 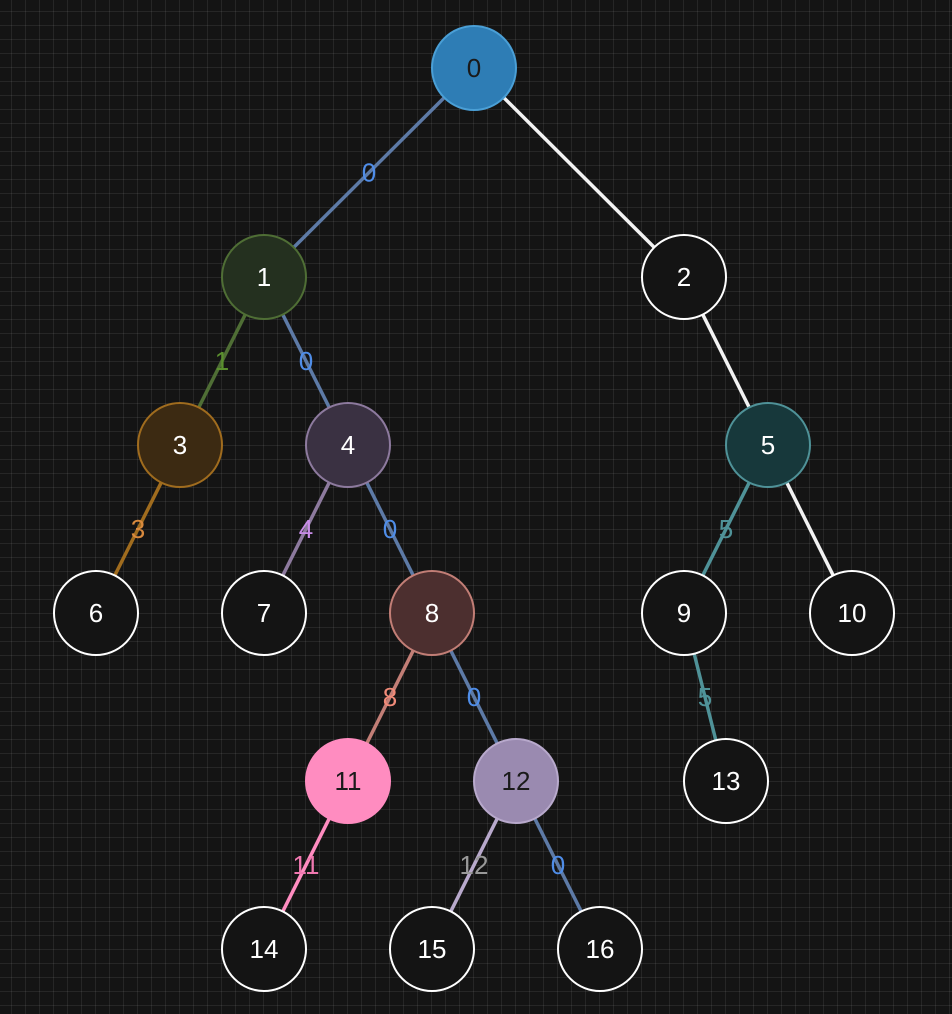 I want to click on edge-label-8-11: 8, so click(x=390, y=697).